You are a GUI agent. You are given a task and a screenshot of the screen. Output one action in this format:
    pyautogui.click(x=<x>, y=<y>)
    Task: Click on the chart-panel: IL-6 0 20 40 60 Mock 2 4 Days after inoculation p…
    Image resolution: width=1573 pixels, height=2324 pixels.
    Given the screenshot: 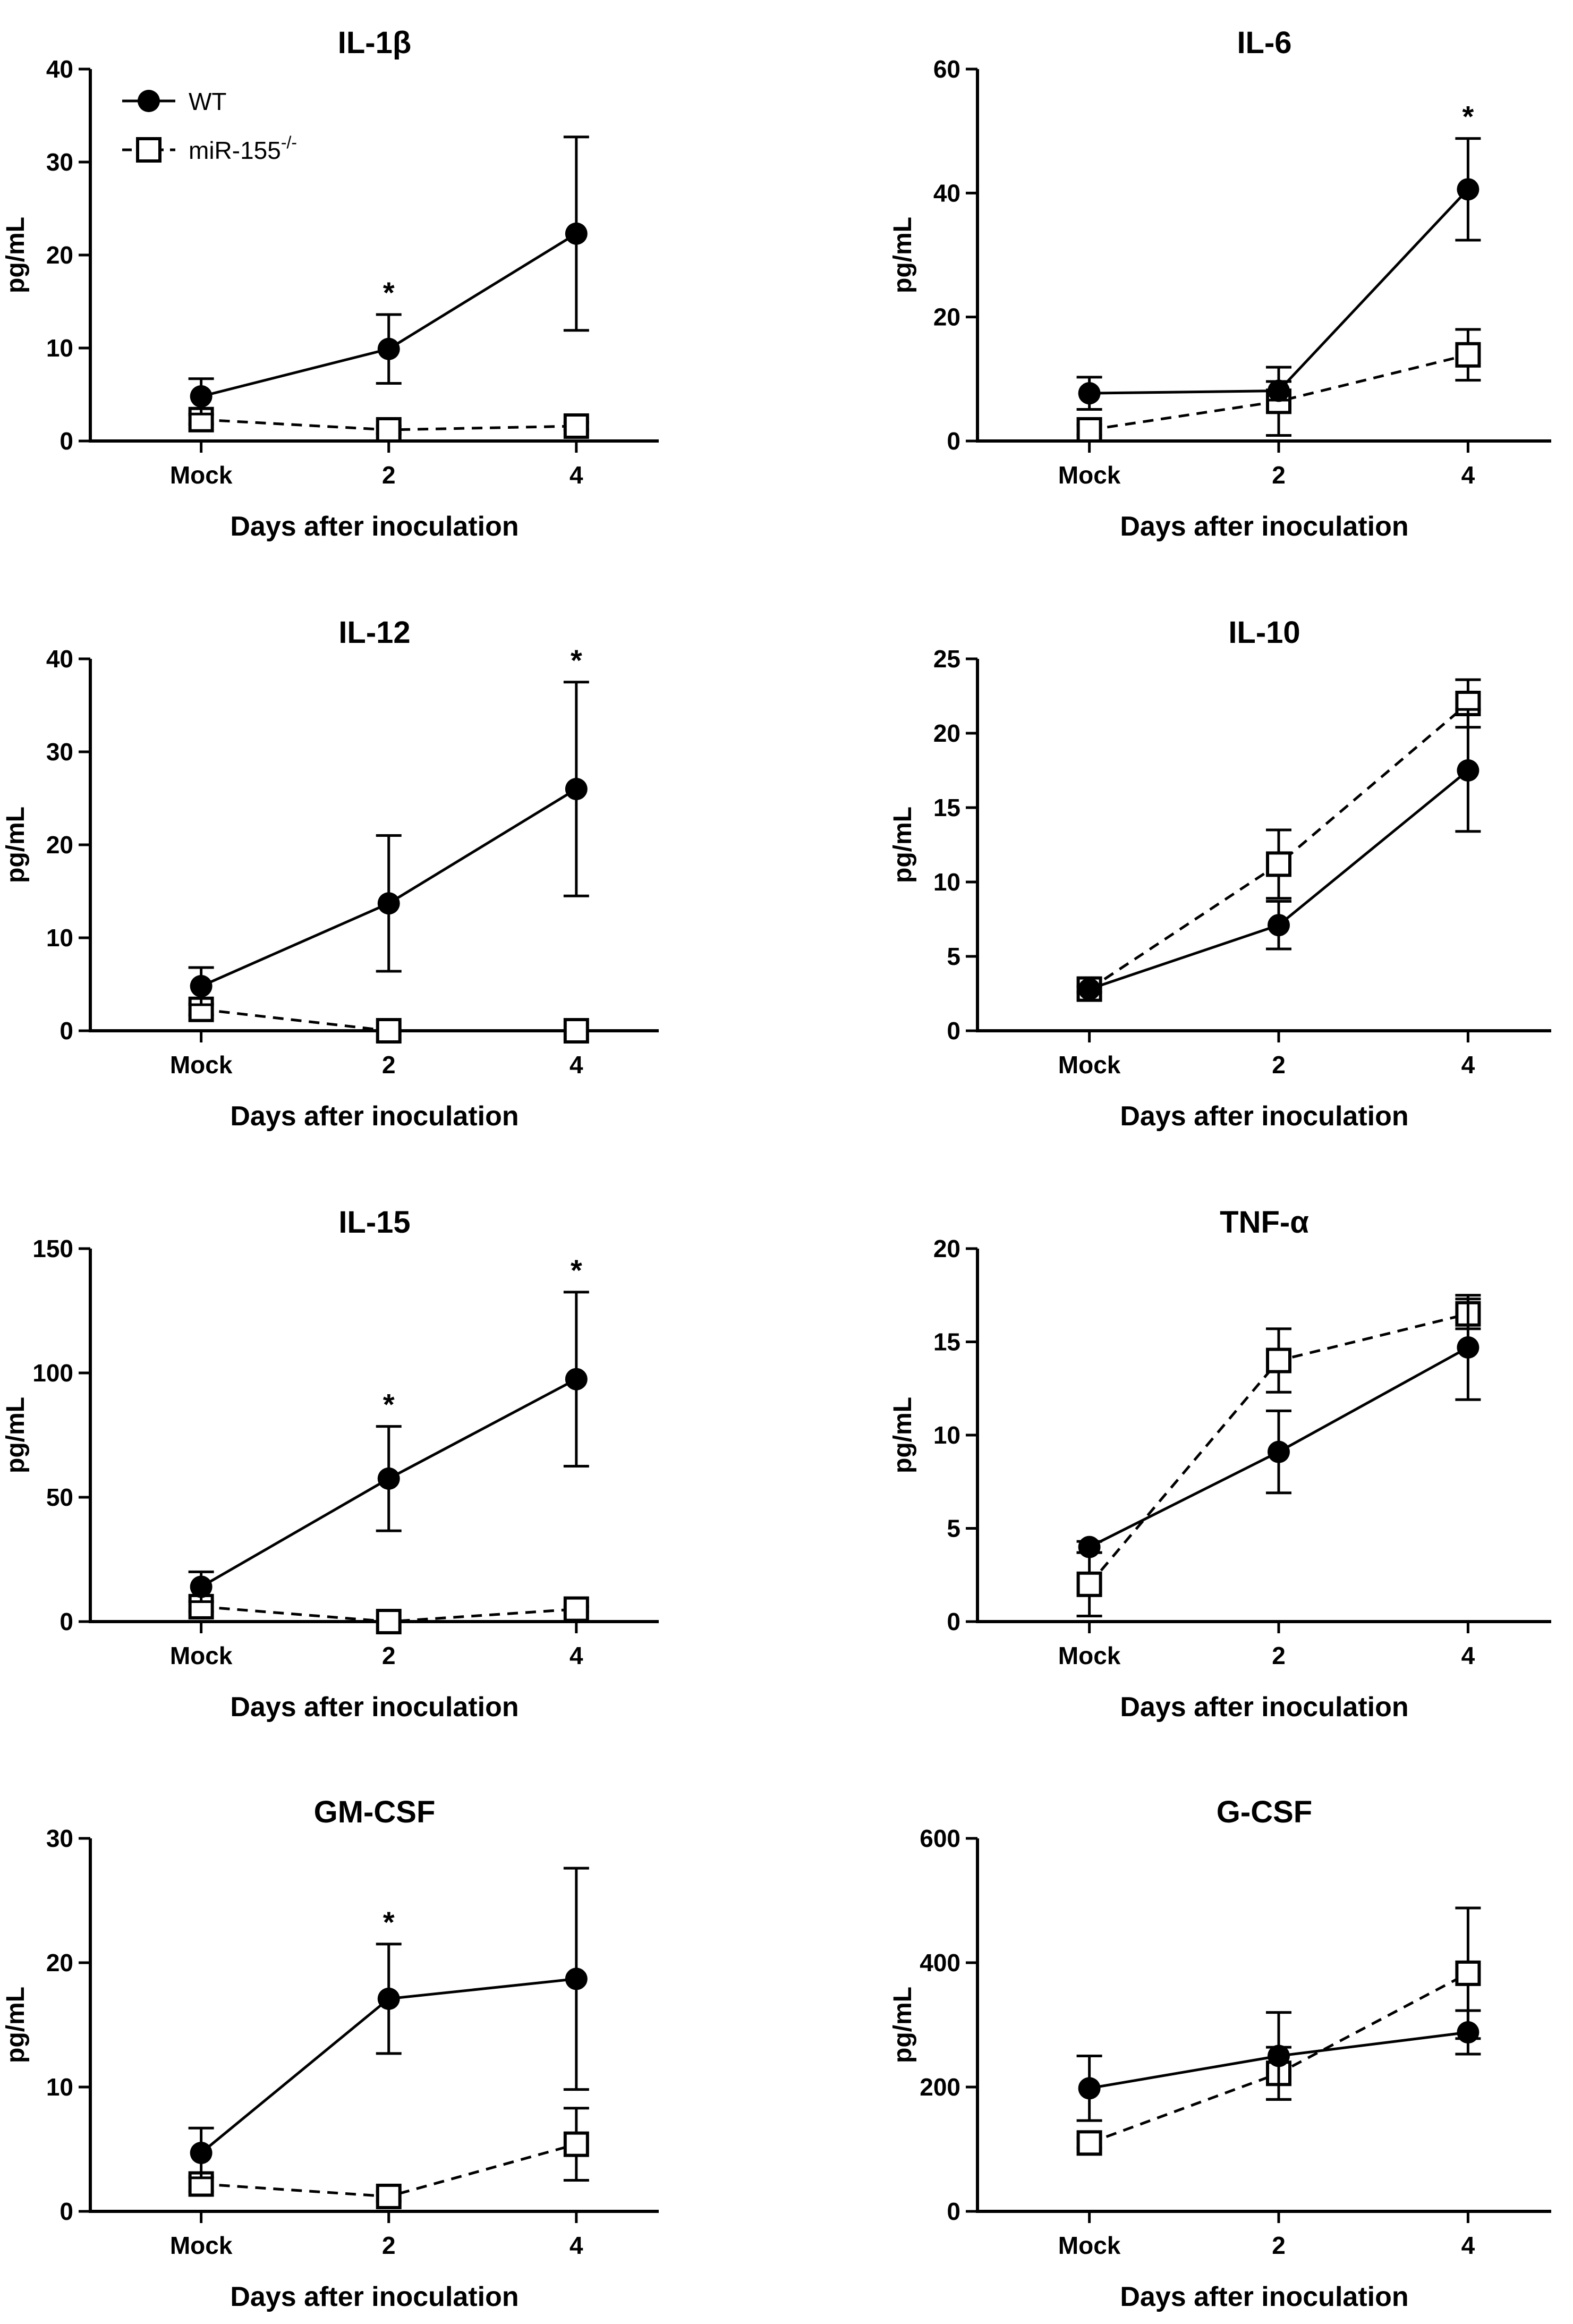 What is the action you would take?
    pyautogui.click(x=1220, y=284)
    